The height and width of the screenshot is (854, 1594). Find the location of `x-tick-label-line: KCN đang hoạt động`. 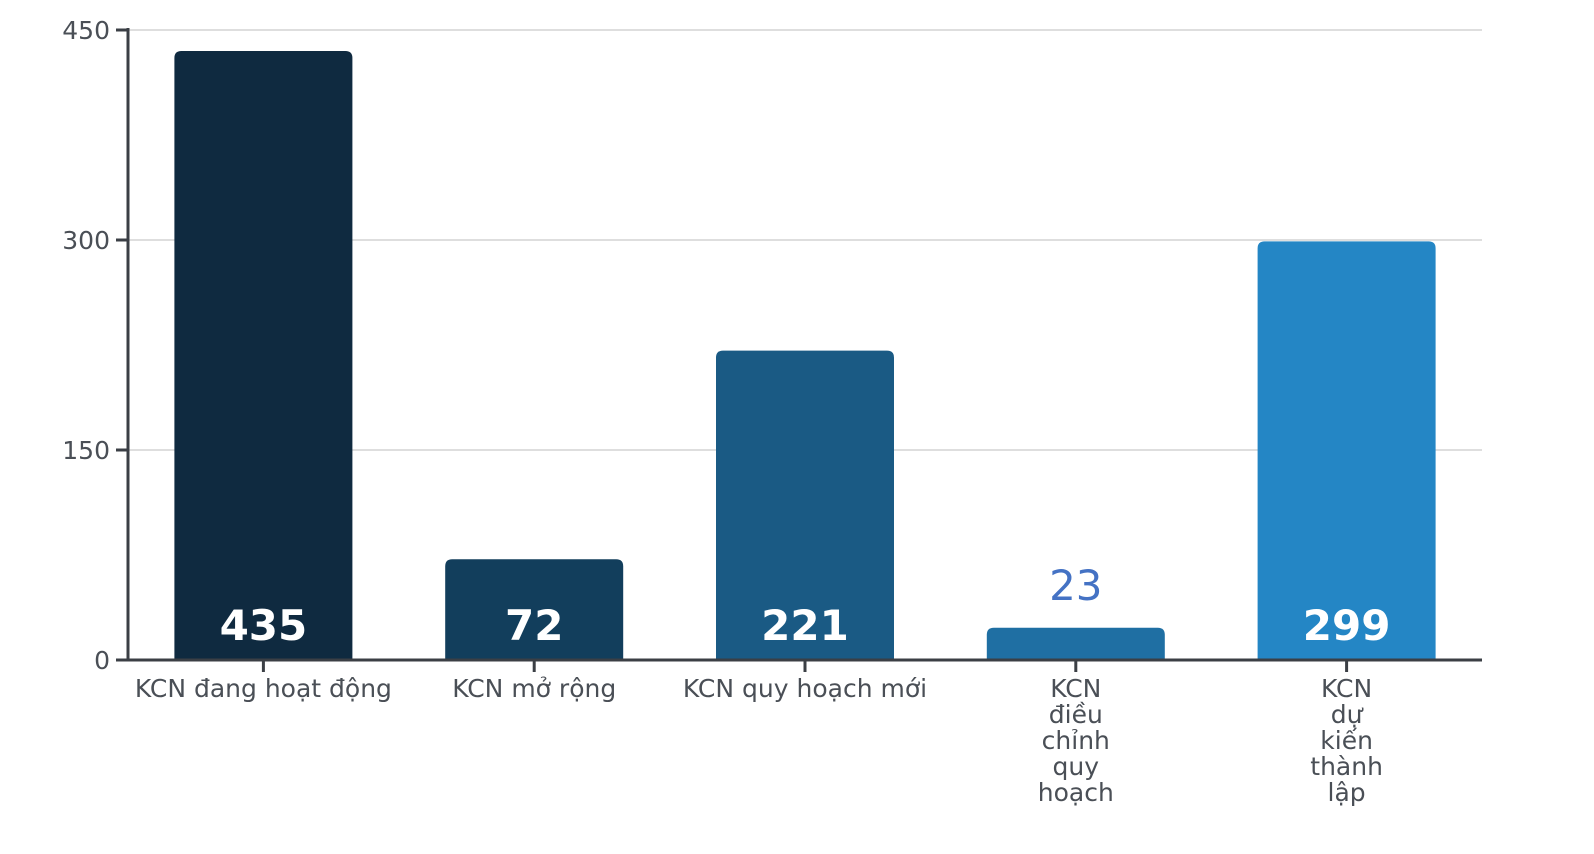

x-tick-label-line: KCN đang hoạt động is located at coordinates (263, 688).